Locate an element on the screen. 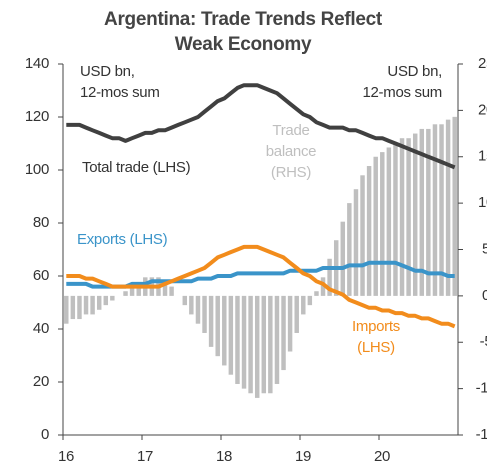  y-tick-label: 20 is located at coordinates (41, 381).